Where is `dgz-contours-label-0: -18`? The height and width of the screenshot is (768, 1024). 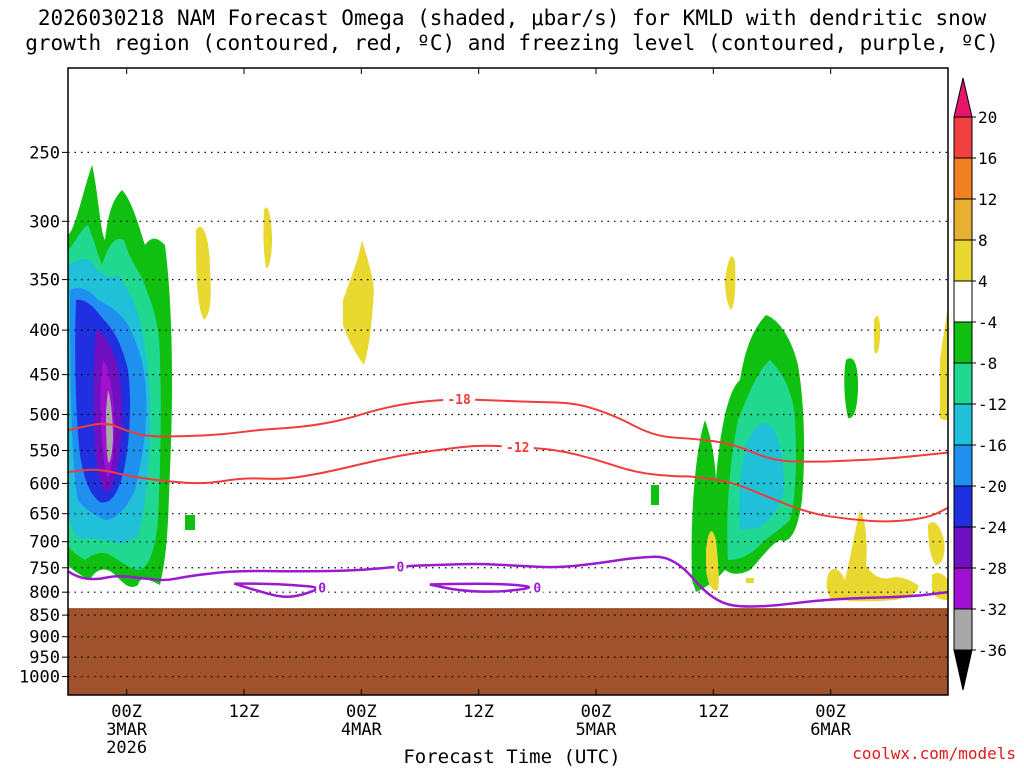
dgz-contours-label-0: -18 is located at coordinates (459, 400).